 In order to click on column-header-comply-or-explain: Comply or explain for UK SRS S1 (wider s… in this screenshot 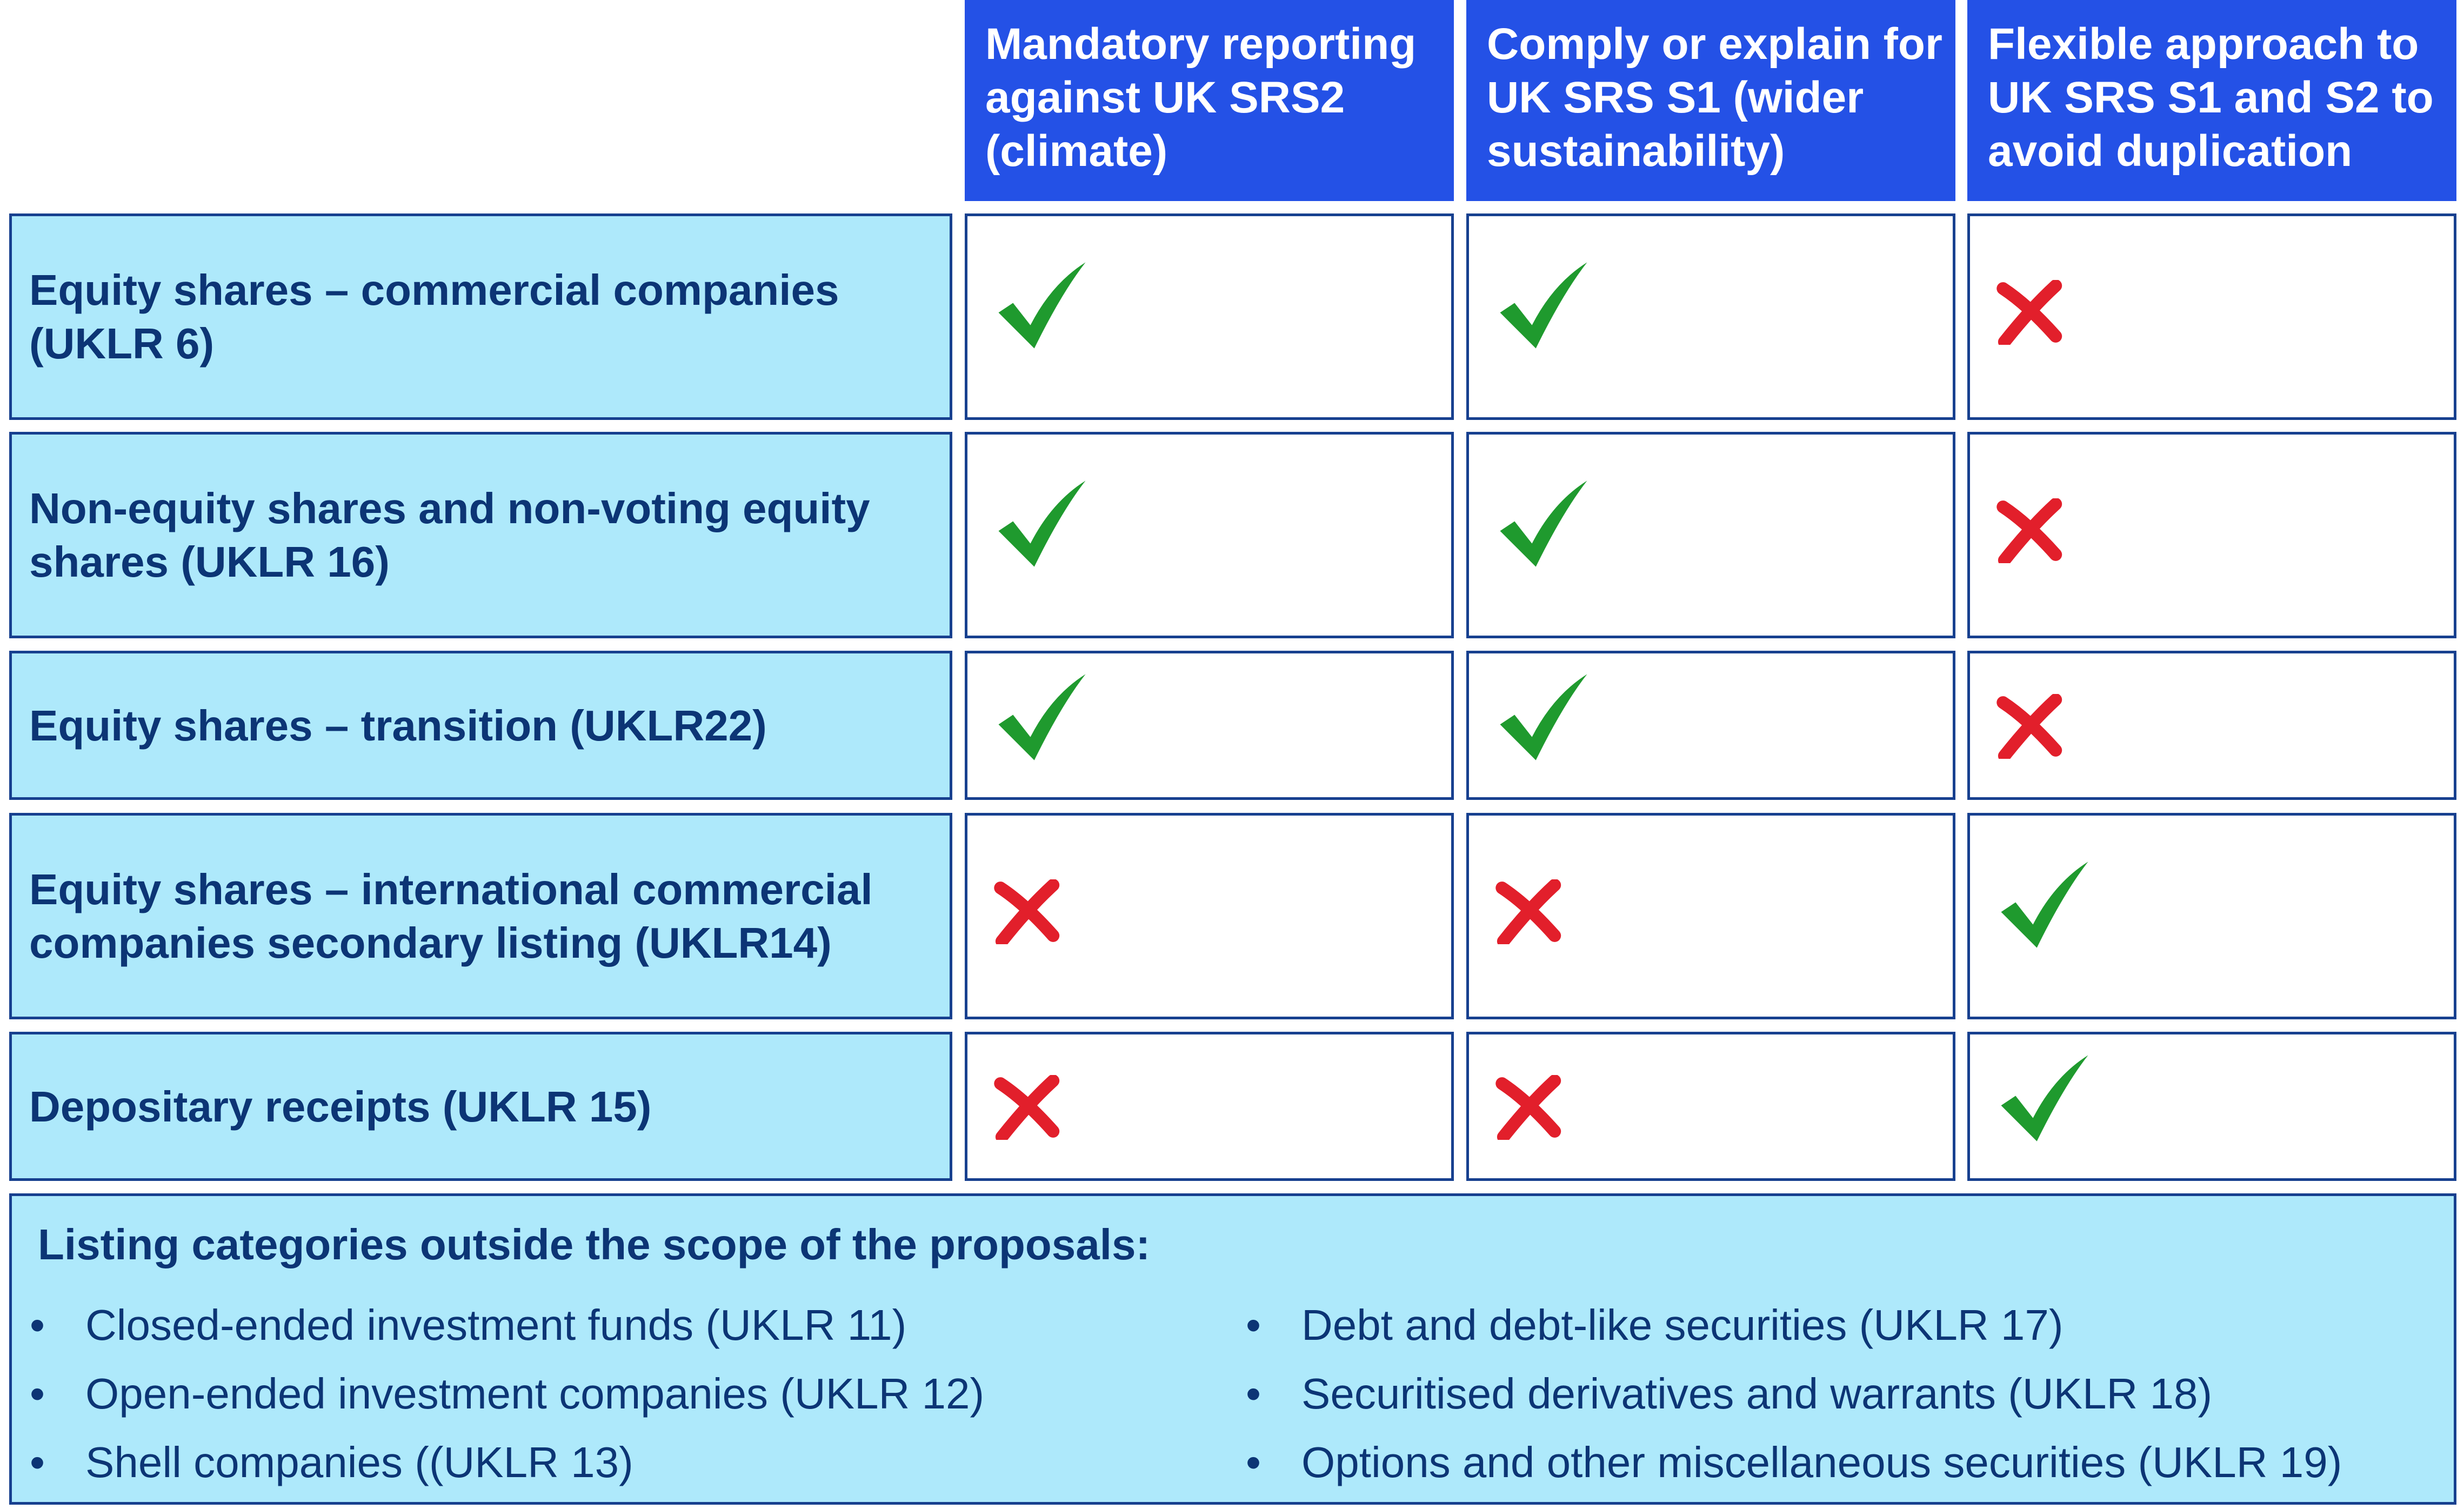, I will do `click(1711, 100)`.